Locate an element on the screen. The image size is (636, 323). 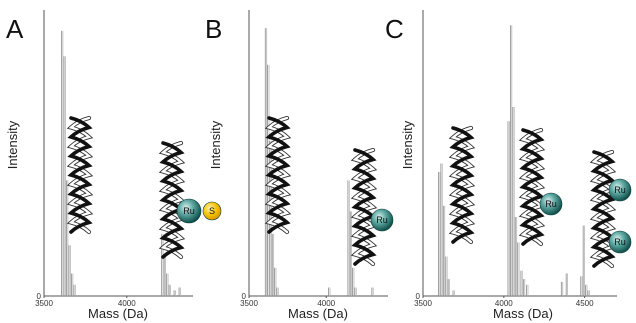
panel-letter: A is located at coordinates (15, 29).